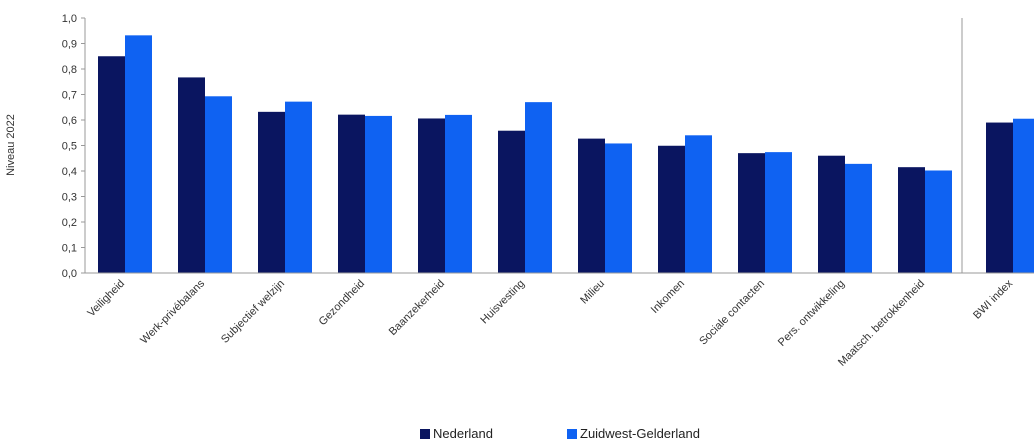 The image size is (1034, 443). Describe the element at coordinates (668, 297) in the screenshot. I see `x-tick-label: Inkomen` at that location.